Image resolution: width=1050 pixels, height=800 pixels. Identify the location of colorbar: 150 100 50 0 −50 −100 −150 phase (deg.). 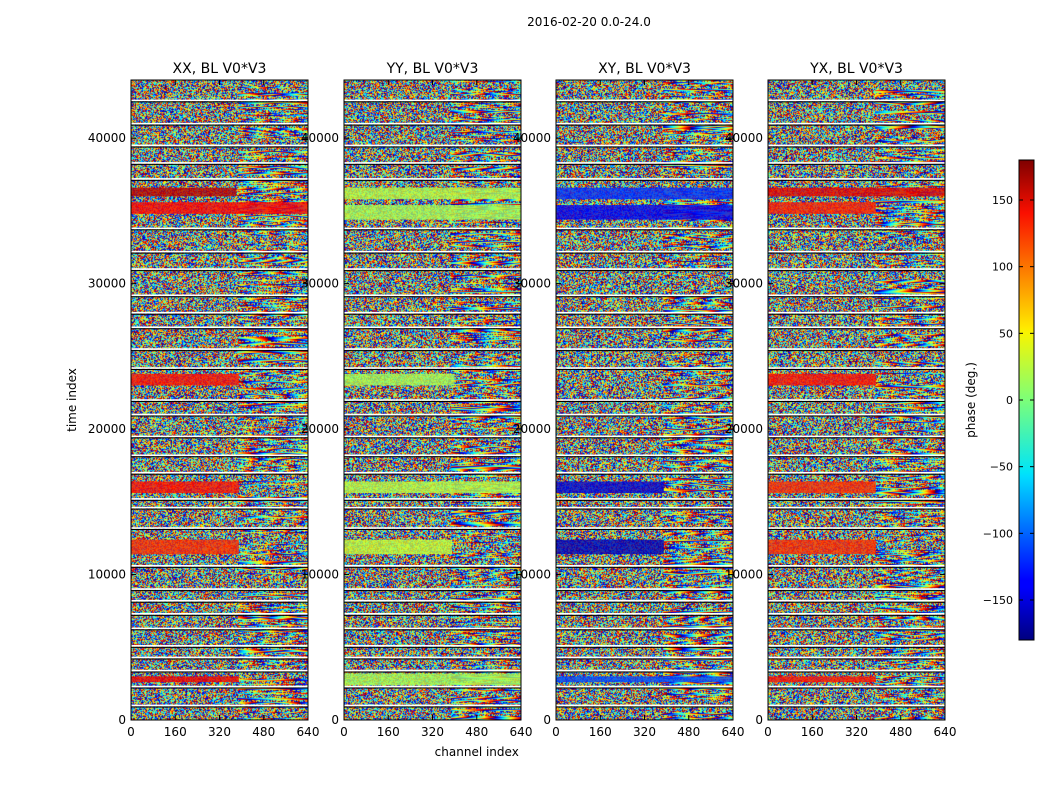
(999, 400).